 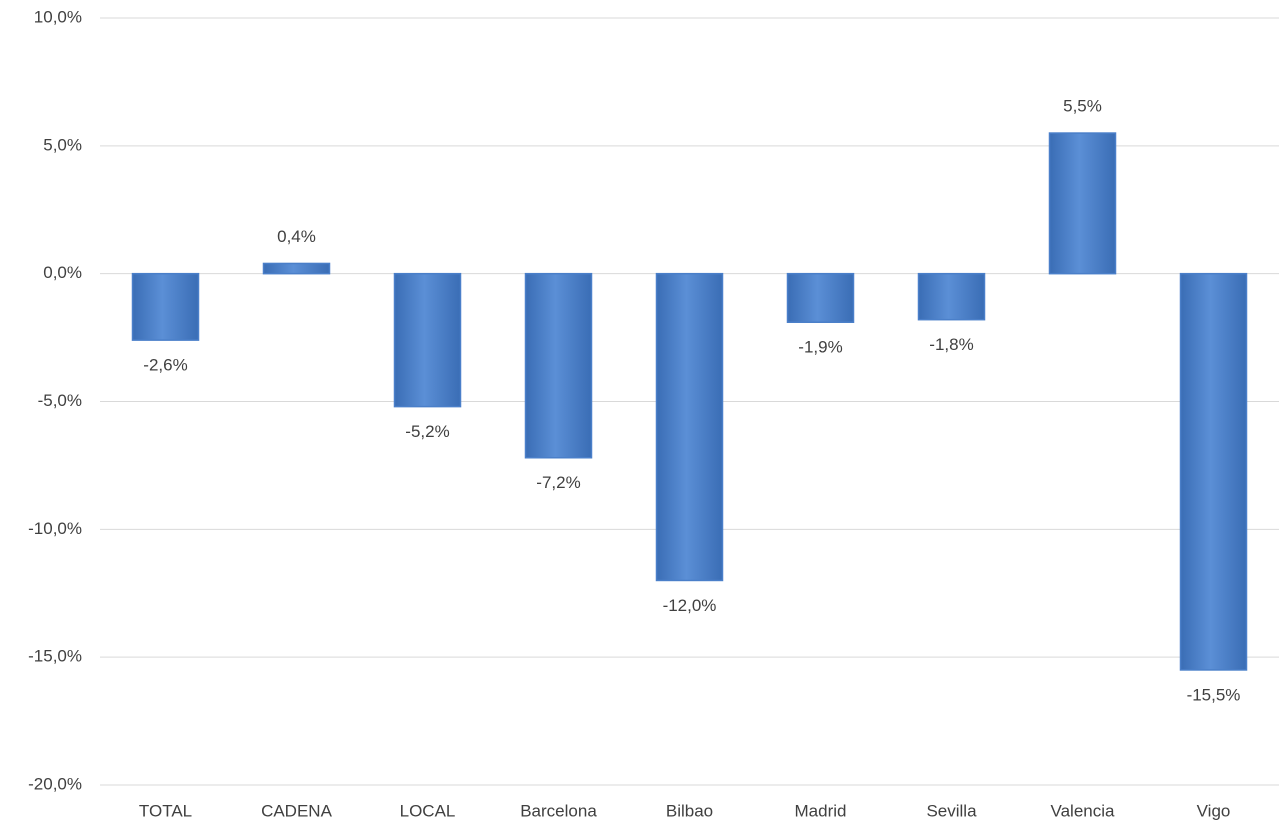 I want to click on x-tick-label: CADENA, so click(x=297, y=810).